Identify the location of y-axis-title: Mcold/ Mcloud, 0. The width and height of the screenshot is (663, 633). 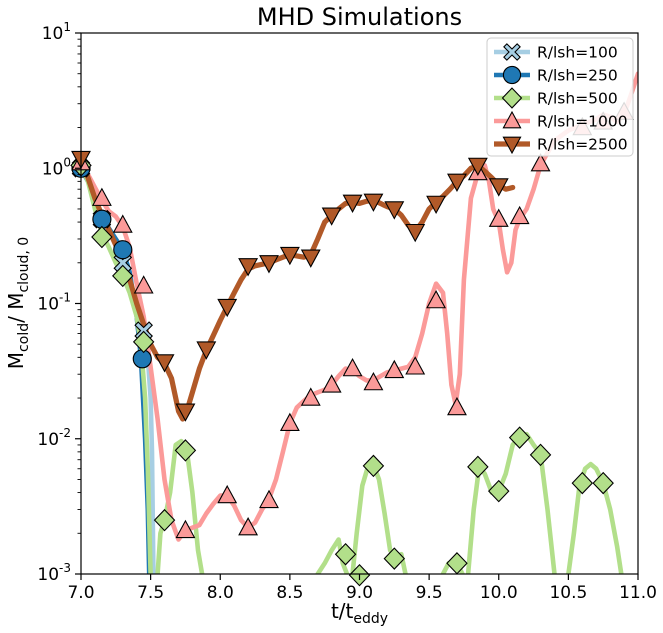
(18, 303).